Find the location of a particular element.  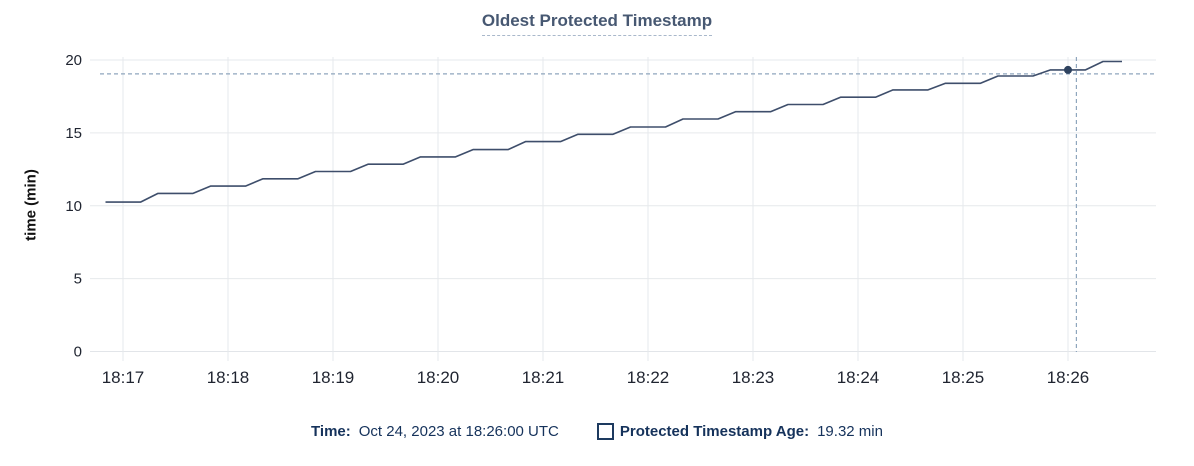

y-tick-label: 10 is located at coordinates (73, 206).